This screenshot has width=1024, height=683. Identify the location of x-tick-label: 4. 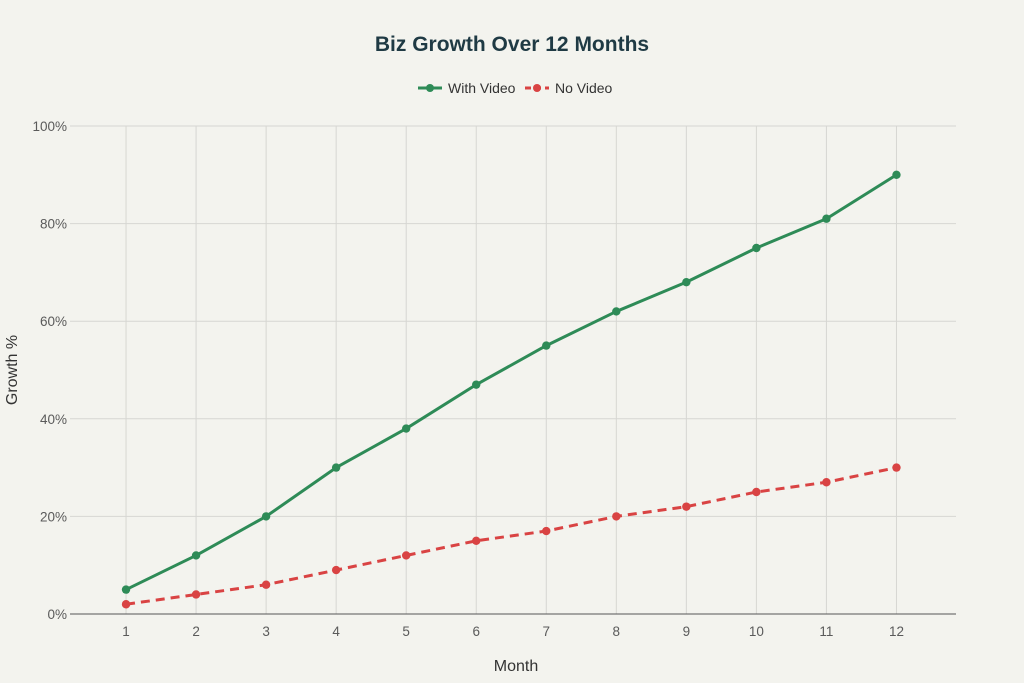
(336, 631).